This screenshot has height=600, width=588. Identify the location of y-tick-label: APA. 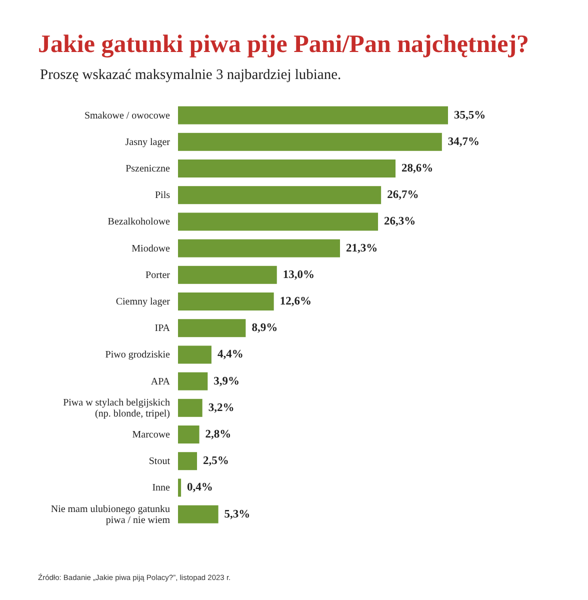
(160, 381).